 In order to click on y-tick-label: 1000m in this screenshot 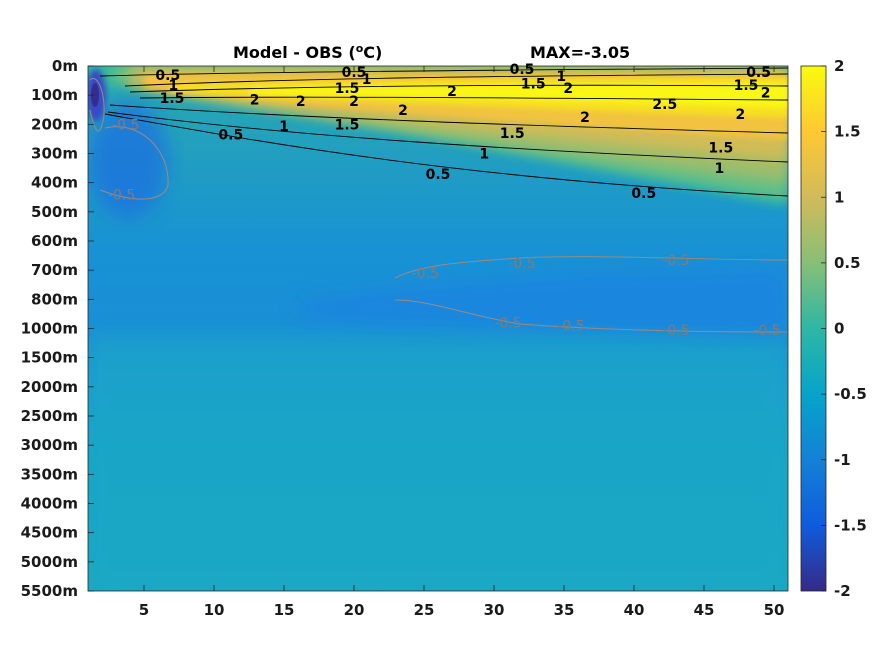, I will do `click(49, 329)`.